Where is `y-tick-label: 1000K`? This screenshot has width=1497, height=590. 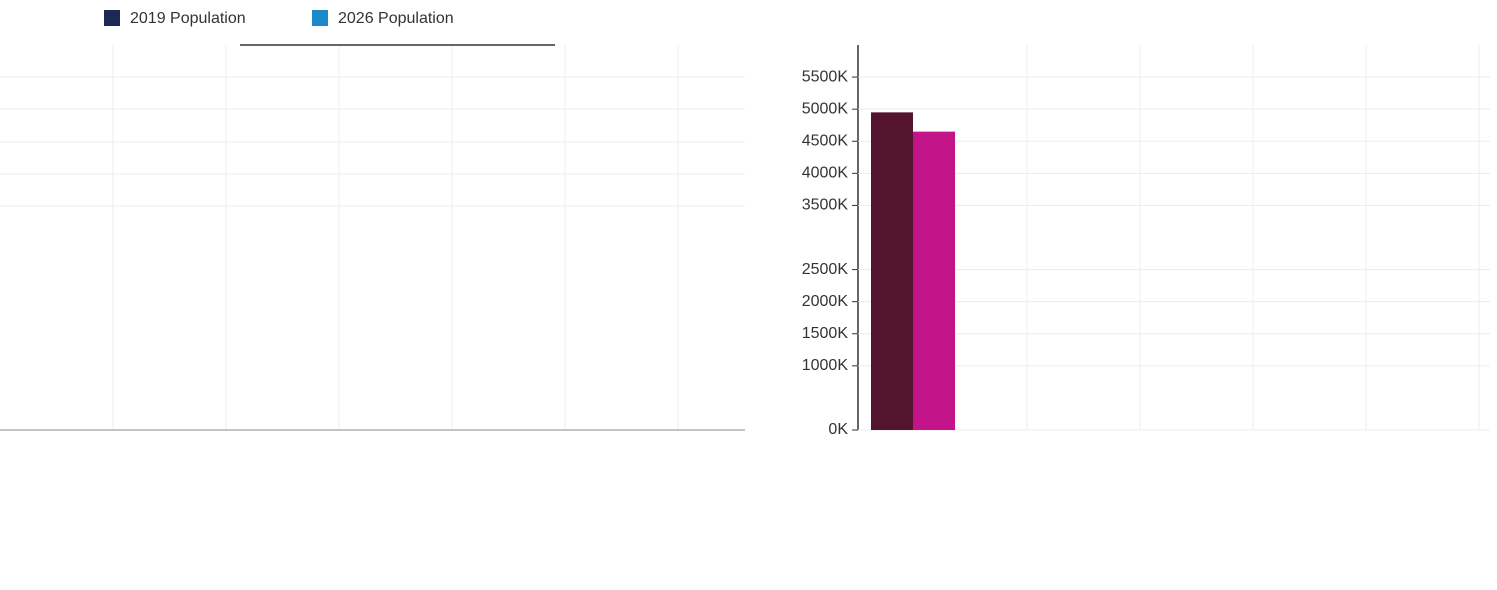
y-tick-label: 1000K is located at coordinates (825, 365).